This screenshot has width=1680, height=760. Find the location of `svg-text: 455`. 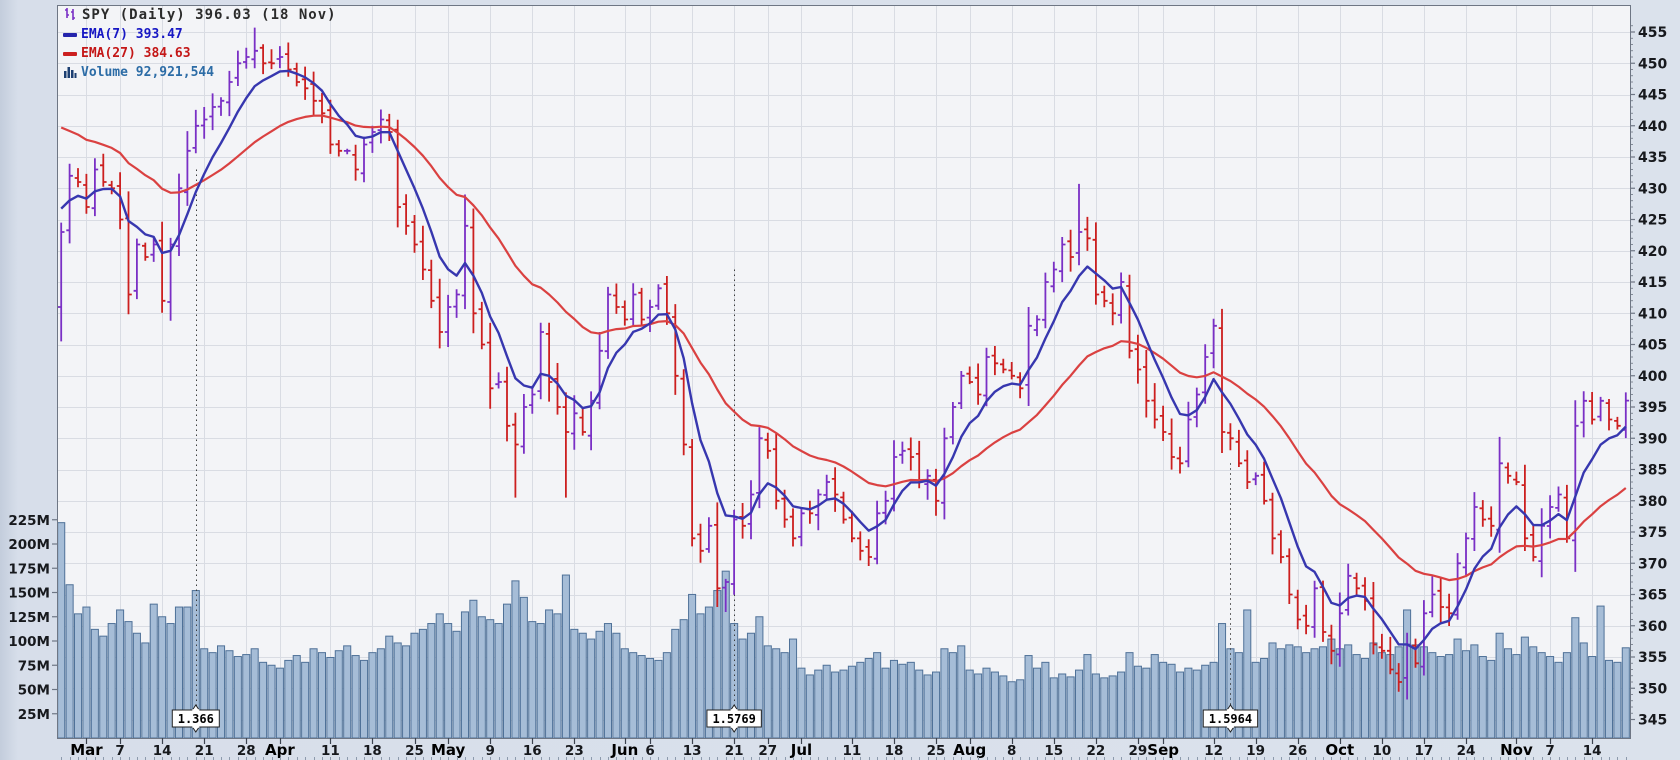

svg-text: 455 is located at coordinates (1652, 33).